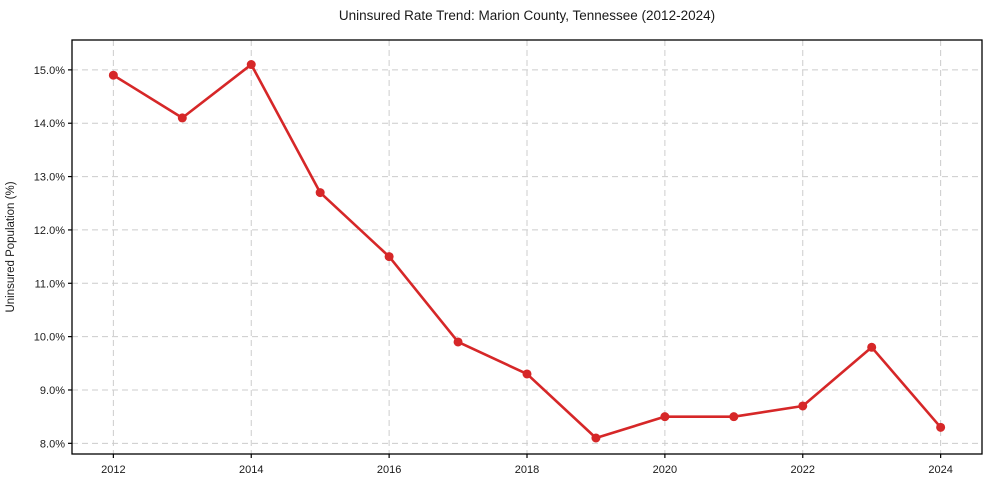  What do you see at coordinates (251, 470) in the screenshot?
I see `x-tick-label: 2014` at bounding box center [251, 470].